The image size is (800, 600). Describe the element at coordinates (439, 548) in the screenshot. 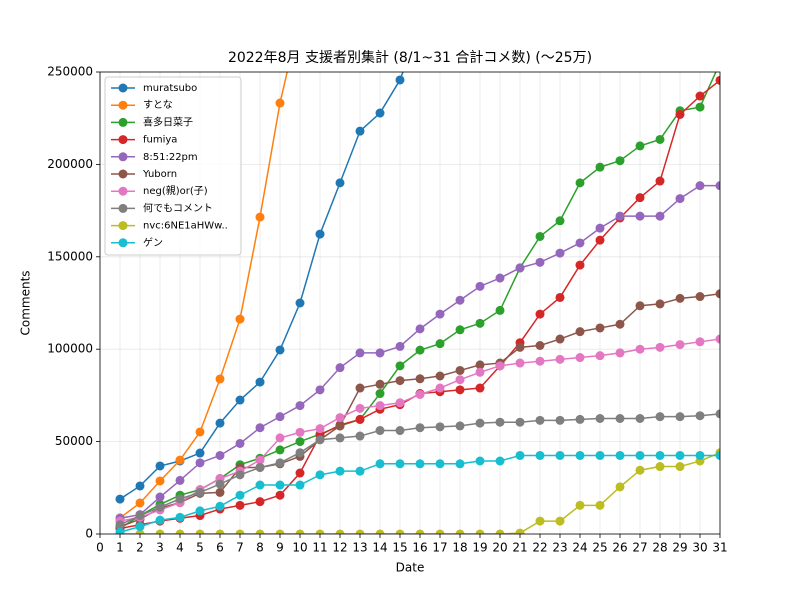

I see `x-tick-label: 17` at that location.